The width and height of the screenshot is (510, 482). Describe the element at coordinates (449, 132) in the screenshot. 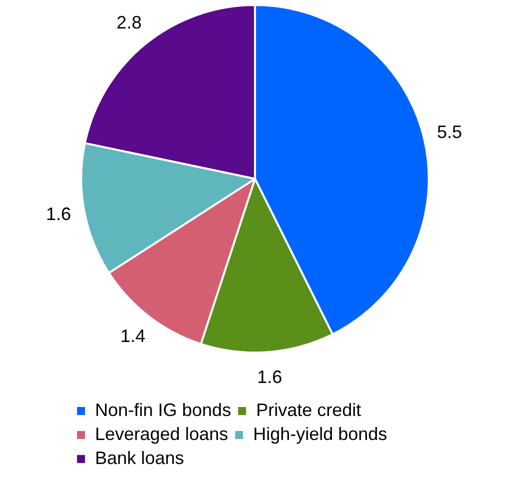

I see `data-label: 5.5` at that location.